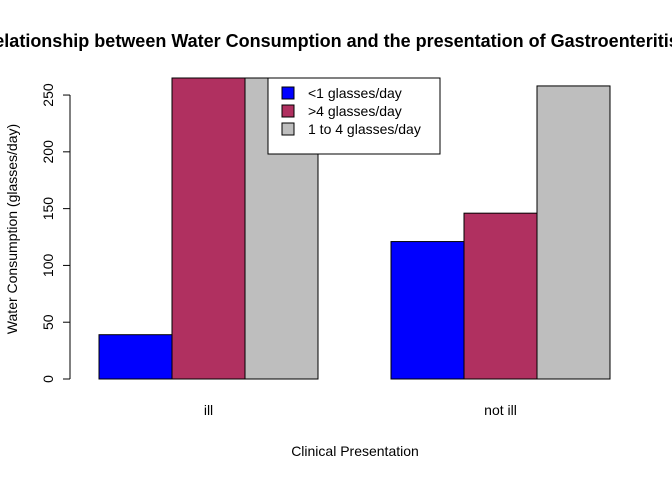 The height and width of the screenshot is (480, 672). I want to click on legend-label: >4 glasses/day, so click(355, 111).